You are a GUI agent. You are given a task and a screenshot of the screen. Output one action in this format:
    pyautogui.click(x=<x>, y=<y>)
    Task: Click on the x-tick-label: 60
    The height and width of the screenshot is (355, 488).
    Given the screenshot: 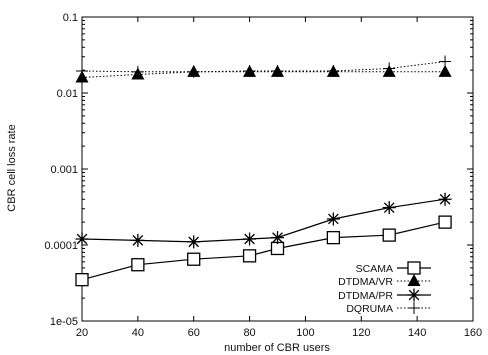 What is the action you would take?
    pyautogui.click(x=194, y=333)
    